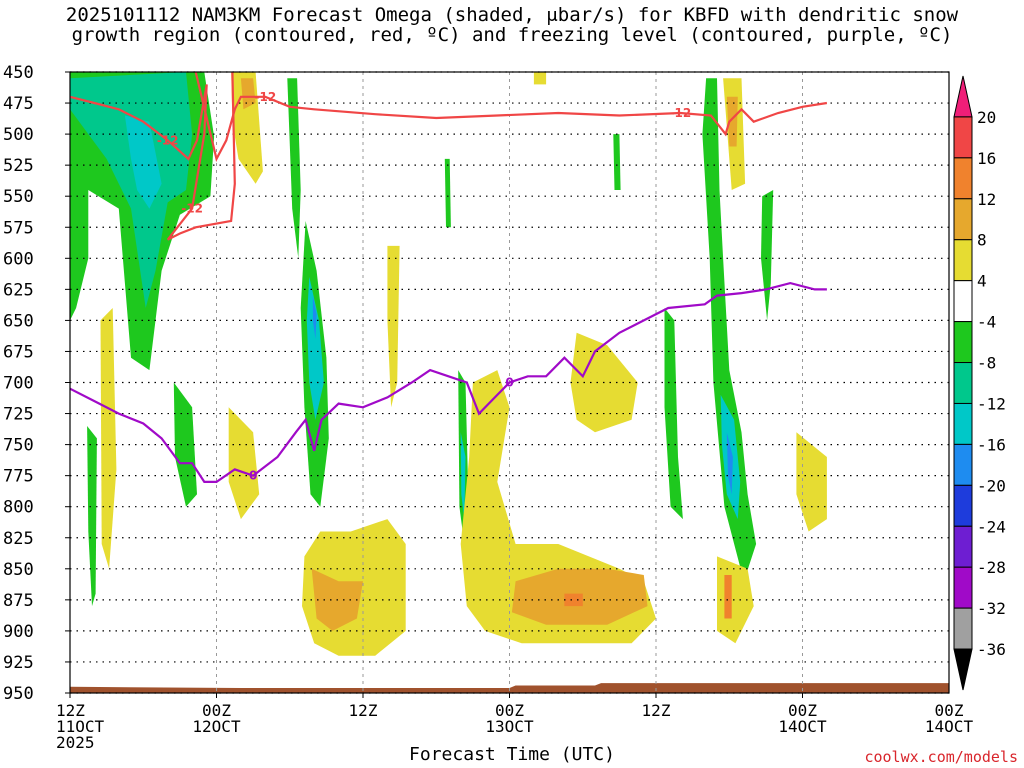 This screenshot has width=1024, height=768. Describe the element at coordinates (991, 608) in the screenshot. I see `colorbar-label: -32` at that location.